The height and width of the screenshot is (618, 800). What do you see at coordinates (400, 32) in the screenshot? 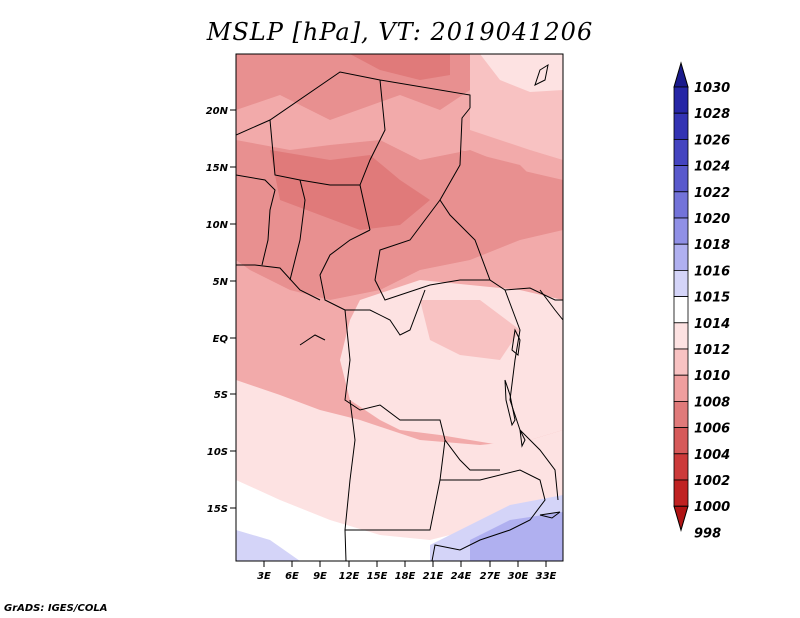
I see `plot-title: MSLP [hPa], VT: 2019041206` at bounding box center [400, 32].